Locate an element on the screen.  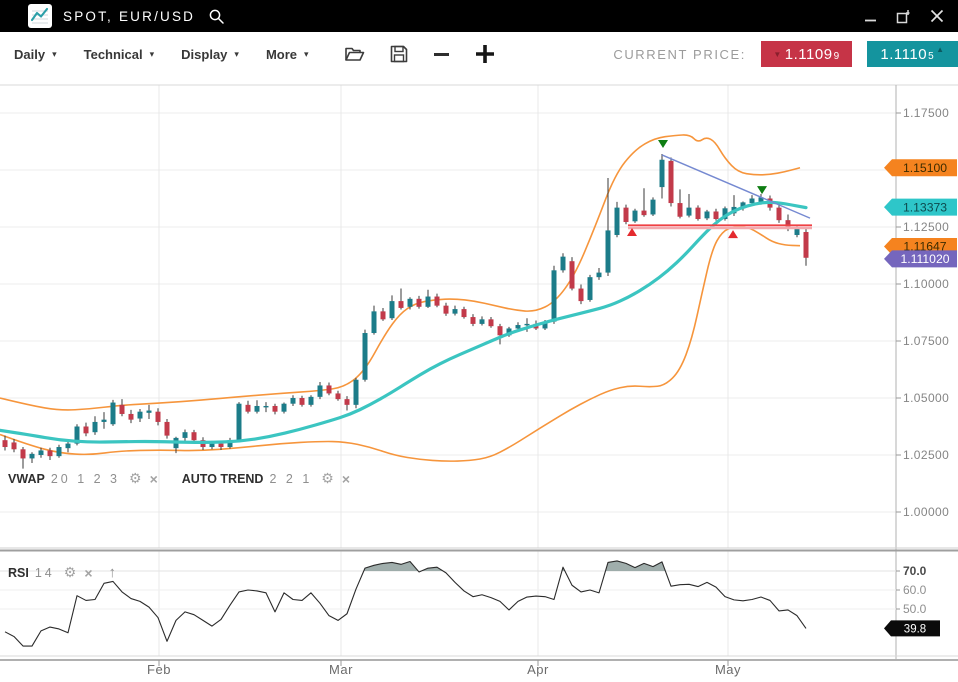
auto-trend-settings-gear-icon: ⚙ is located at coordinates (327, 478).